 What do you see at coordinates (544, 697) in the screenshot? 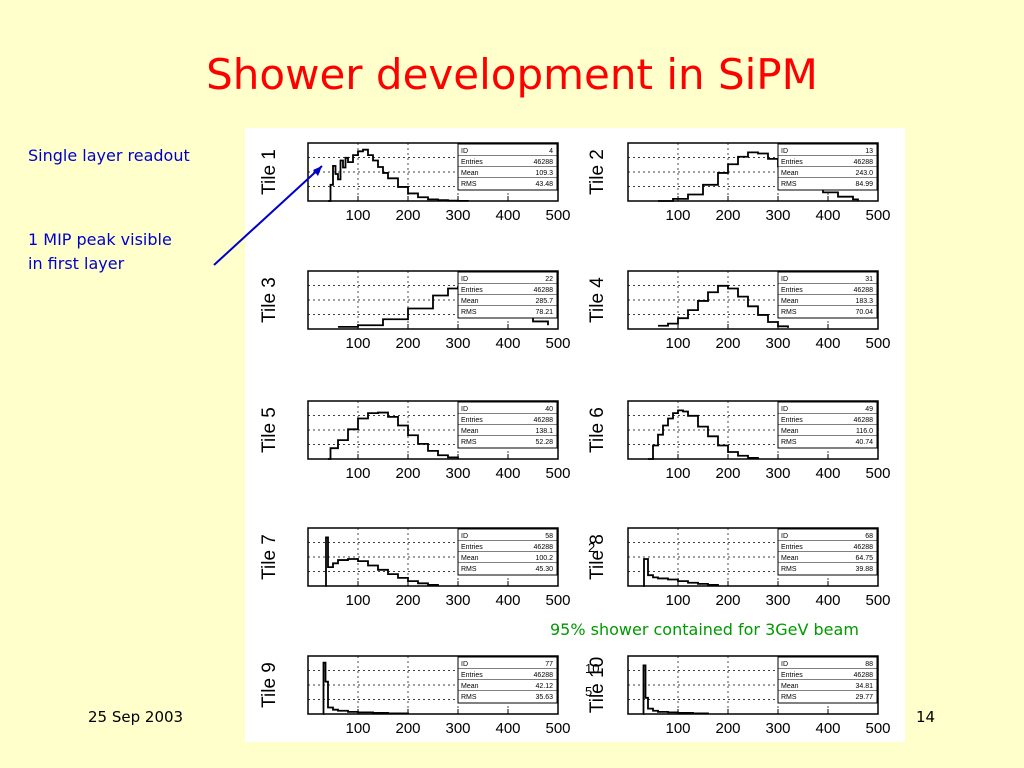
I see `stats-value: 35.63` at bounding box center [544, 697].